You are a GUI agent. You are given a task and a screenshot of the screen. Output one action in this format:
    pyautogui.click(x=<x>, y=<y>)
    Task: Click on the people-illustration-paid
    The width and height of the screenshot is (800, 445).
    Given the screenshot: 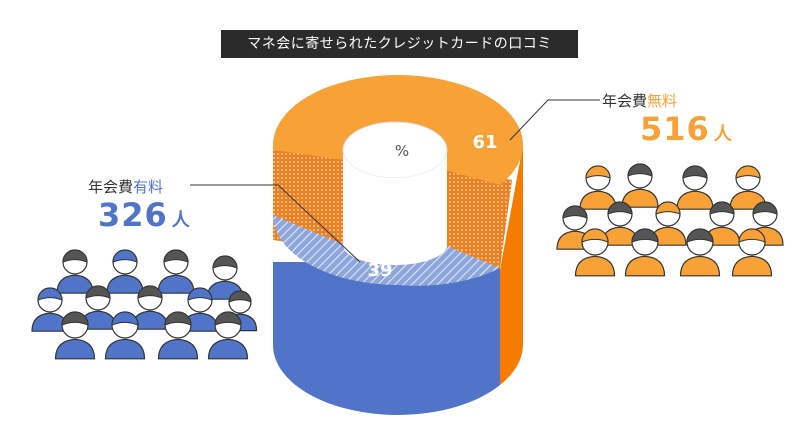 What is the action you would take?
    pyautogui.click(x=144, y=304)
    